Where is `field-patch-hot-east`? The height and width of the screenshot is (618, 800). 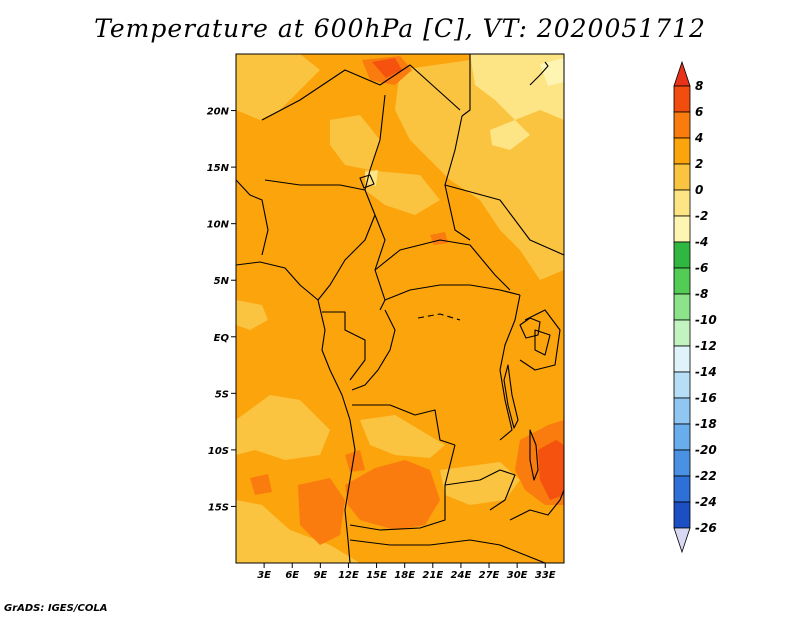 field-patch-hot-east is located at coordinates (551, 470).